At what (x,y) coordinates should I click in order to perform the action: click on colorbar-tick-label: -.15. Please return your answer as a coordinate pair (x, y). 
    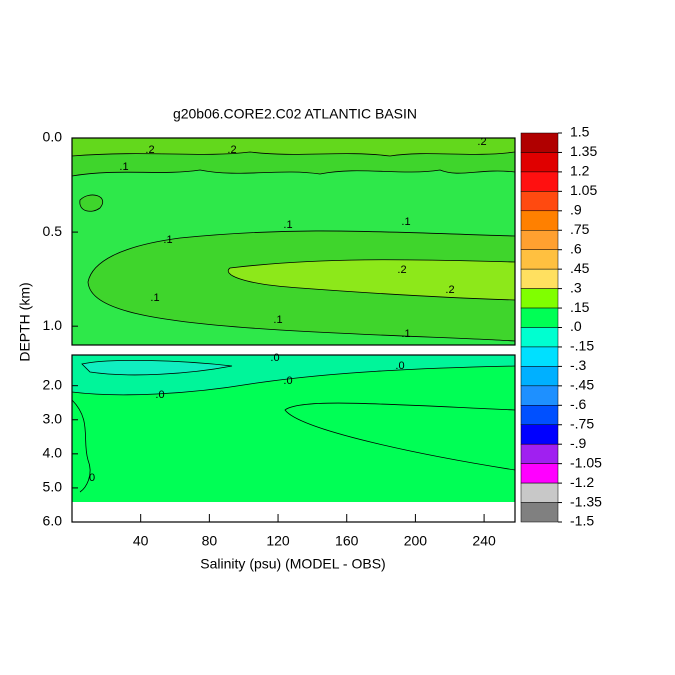
    Looking at the image, I should click on (582, 346).